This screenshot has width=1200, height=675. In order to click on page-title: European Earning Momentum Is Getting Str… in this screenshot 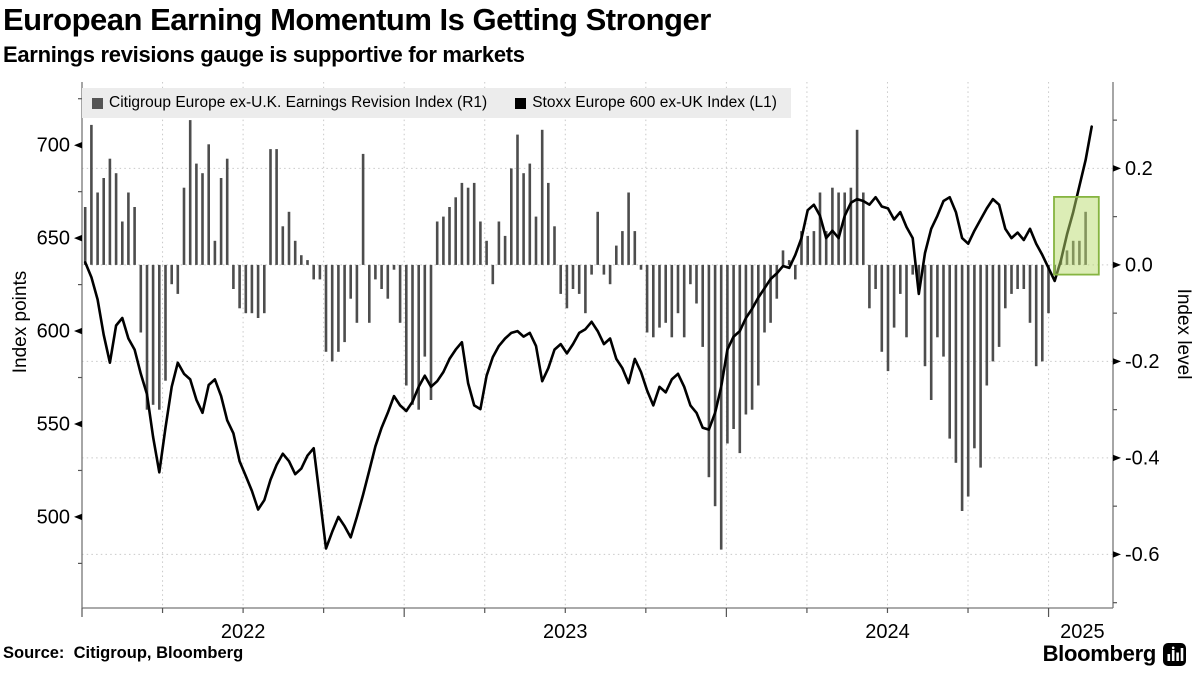, I will do `click(357, 19)`.